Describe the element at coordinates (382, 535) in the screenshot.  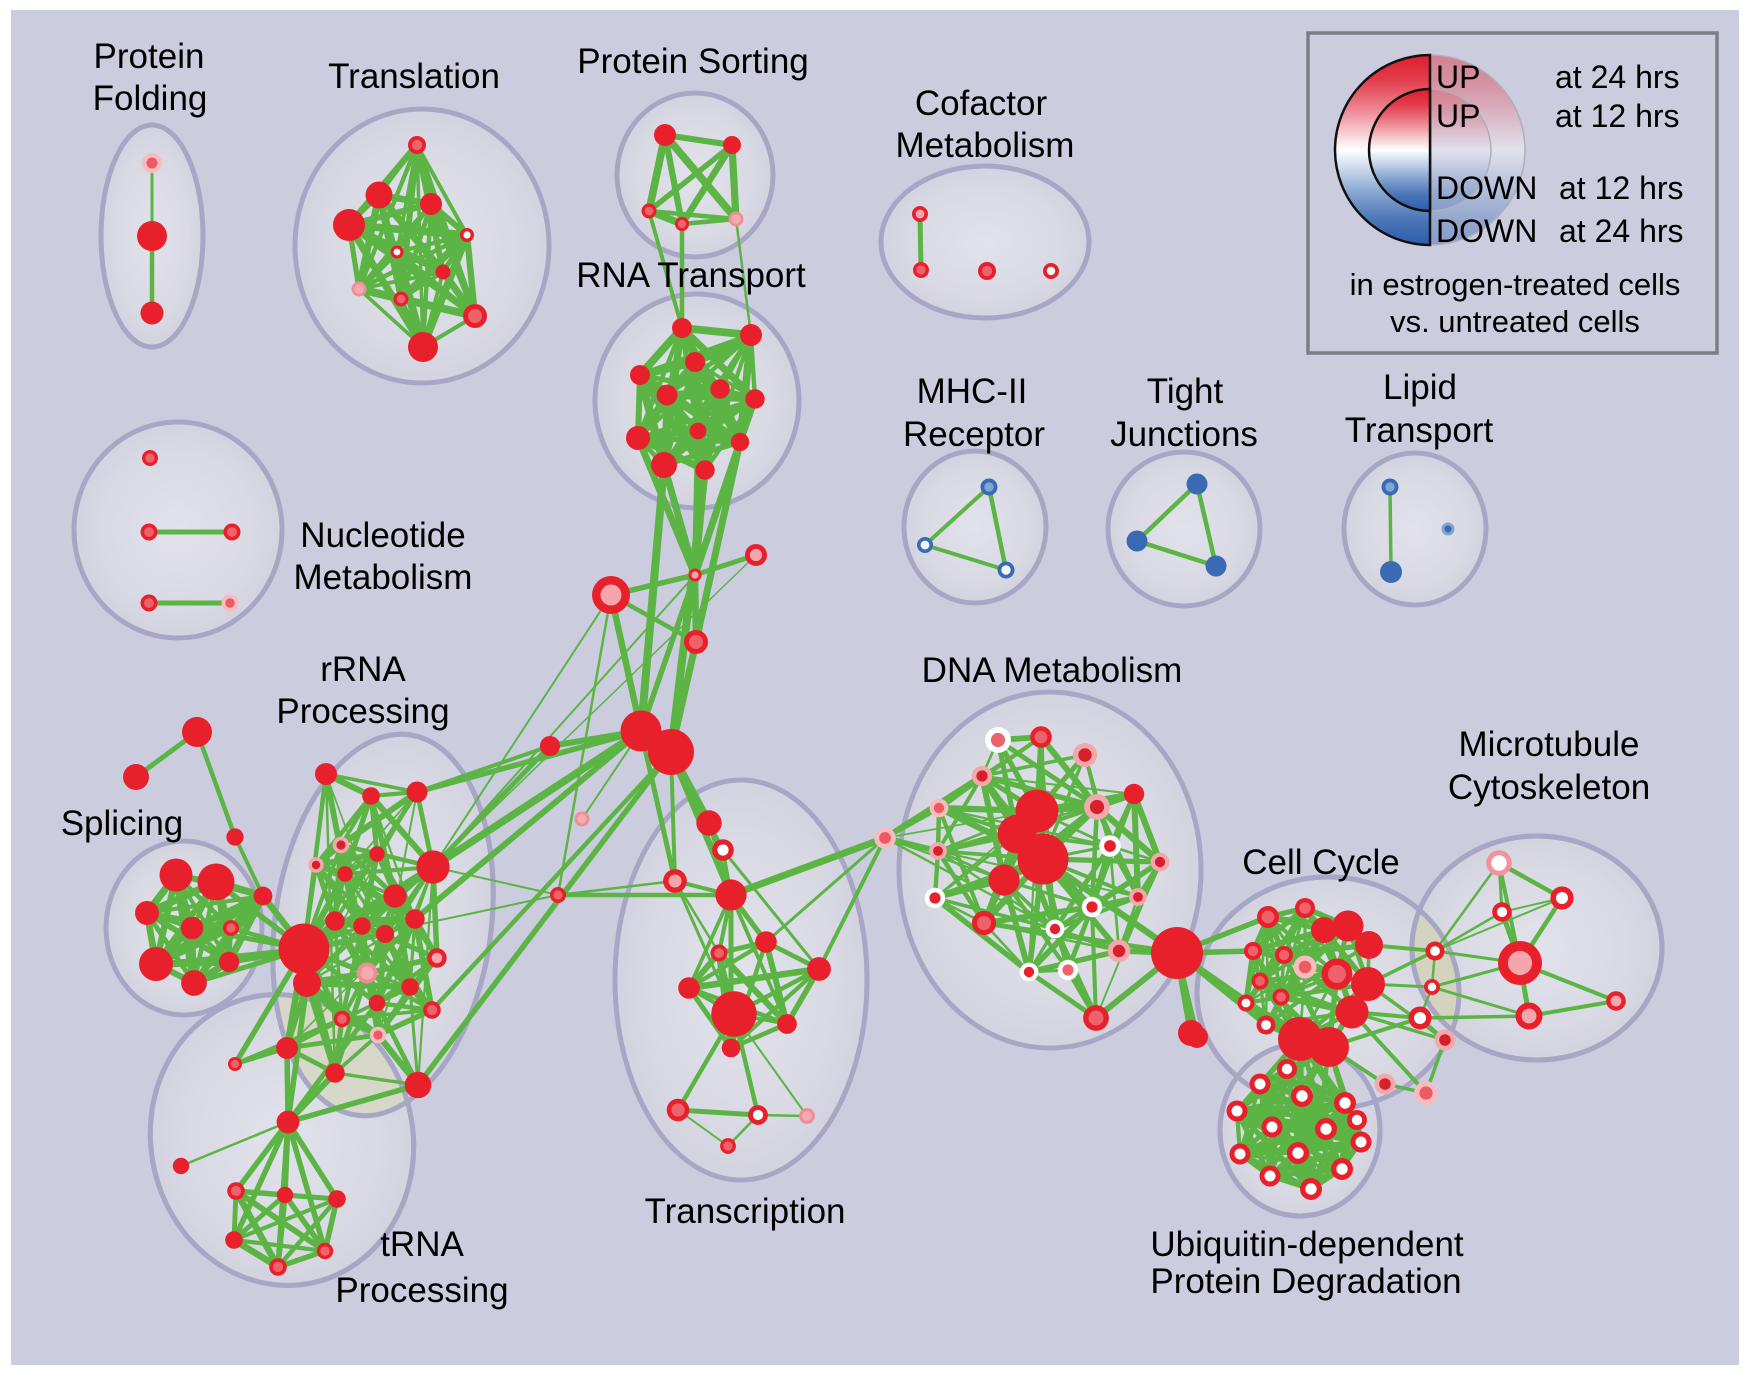
I see `svg-text: Nucleotide` at that location.